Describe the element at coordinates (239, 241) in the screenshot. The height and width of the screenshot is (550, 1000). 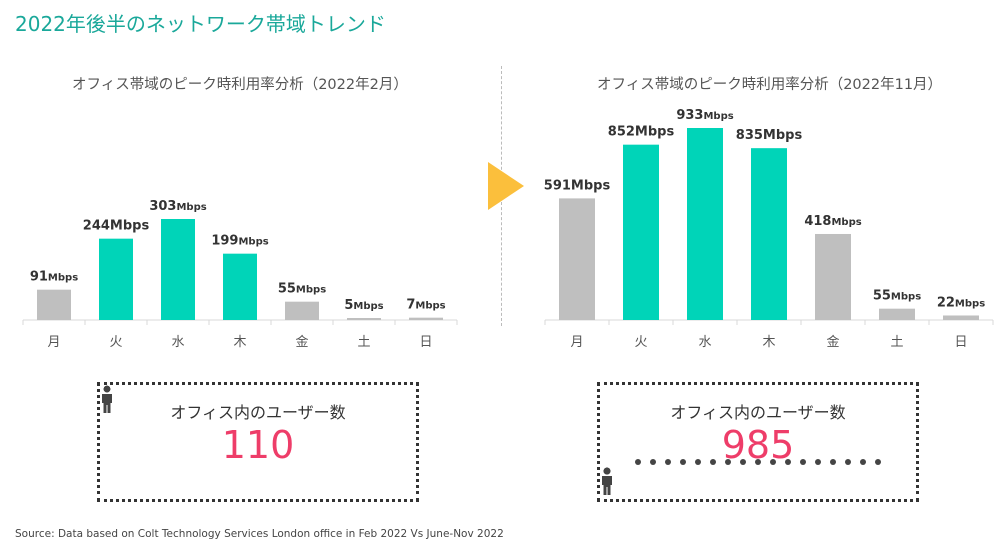
I see `data-label: 199Mbps` at that location.